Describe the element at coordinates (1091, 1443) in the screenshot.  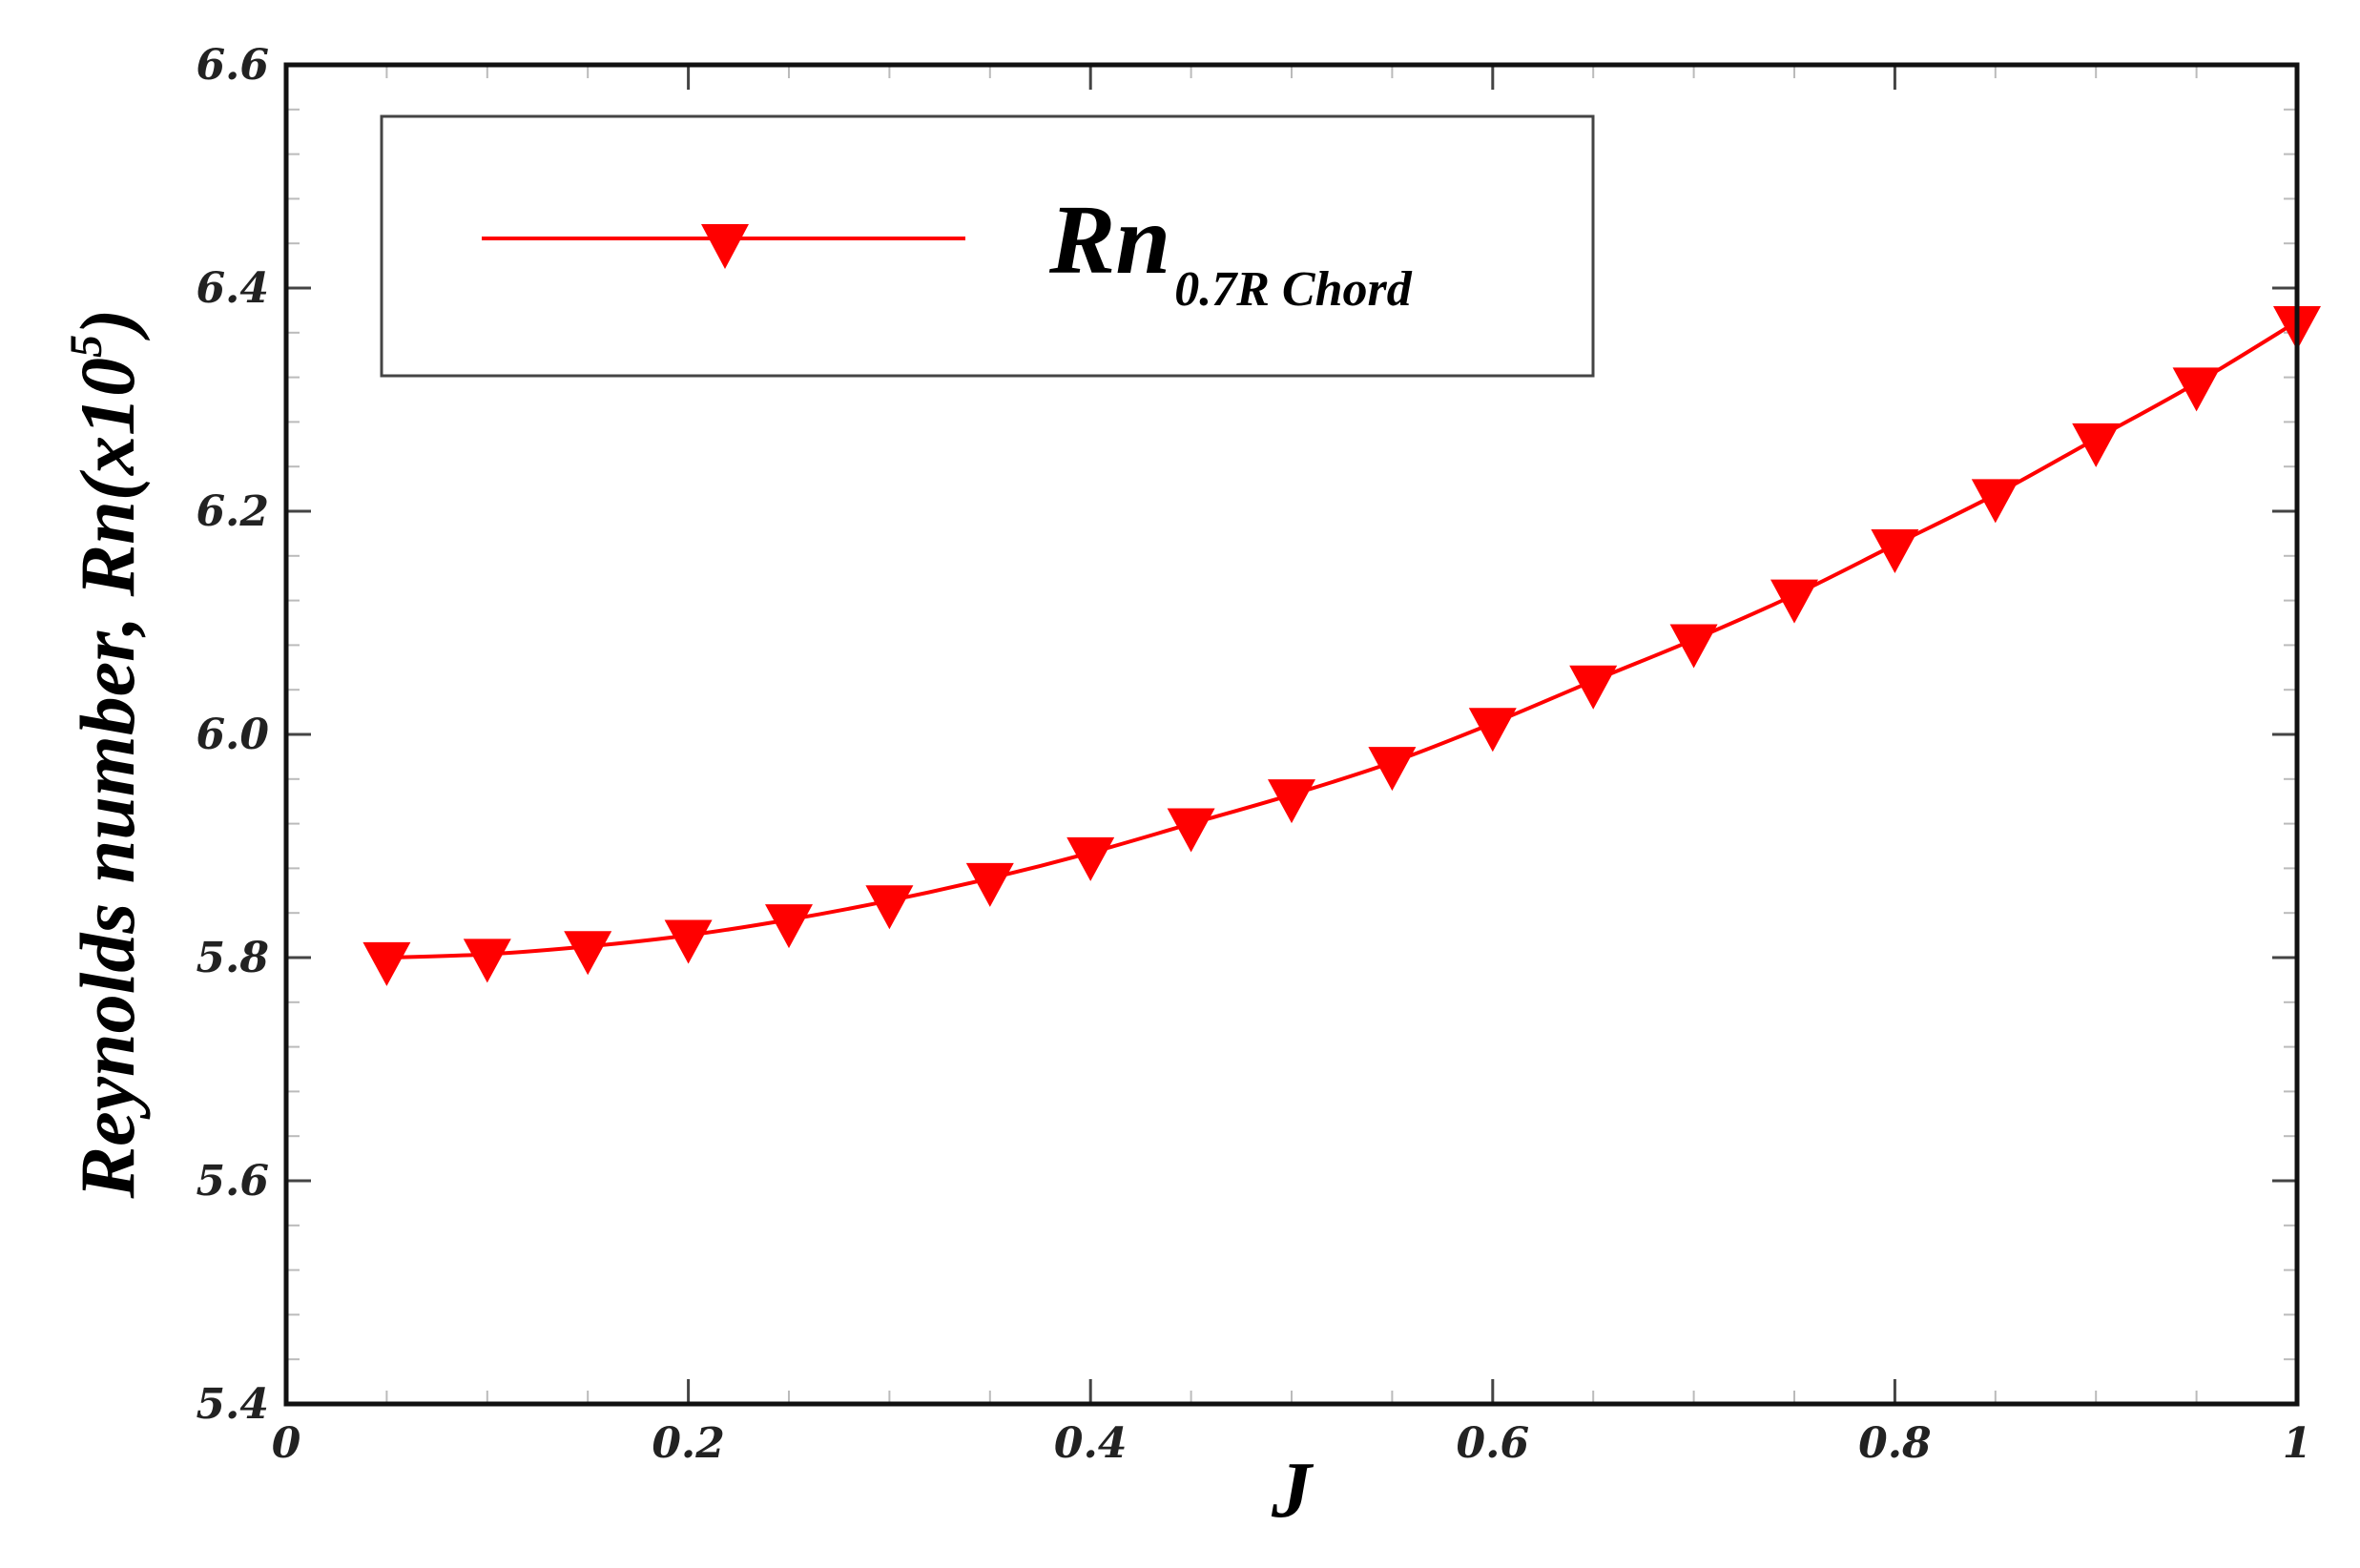
I see `x-tick-label: 0.4` at that location.